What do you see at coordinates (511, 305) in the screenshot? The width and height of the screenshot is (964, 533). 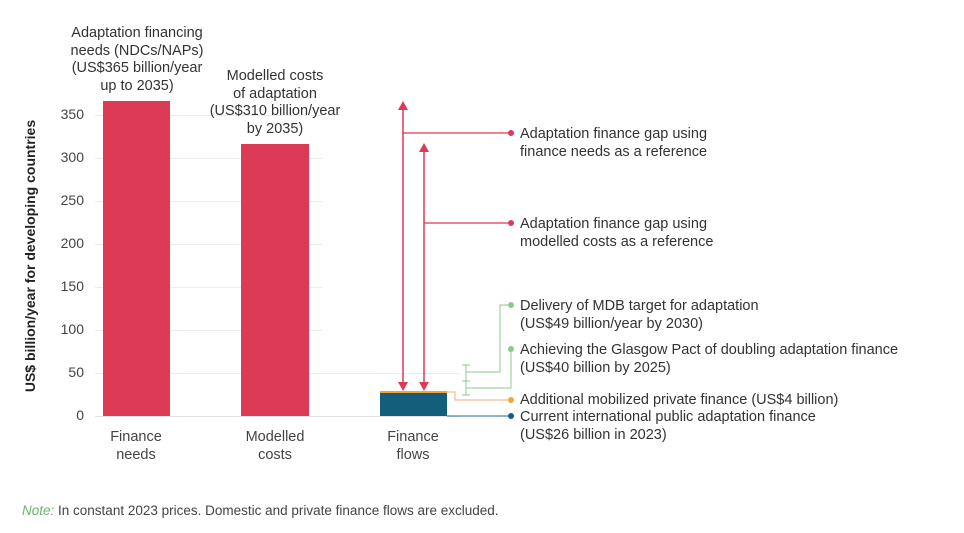 I see `dot-mdb` at bounding box center [511, 305].